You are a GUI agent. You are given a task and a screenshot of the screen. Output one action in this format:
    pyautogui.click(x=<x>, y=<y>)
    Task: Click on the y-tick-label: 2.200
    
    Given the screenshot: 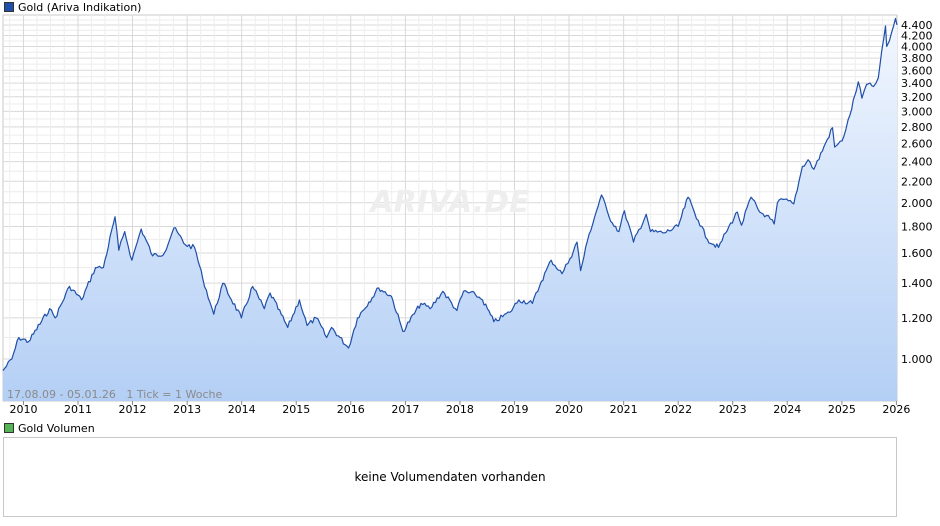 What is the action you would take?
    pyautogui.click(x=917, y=181)
    